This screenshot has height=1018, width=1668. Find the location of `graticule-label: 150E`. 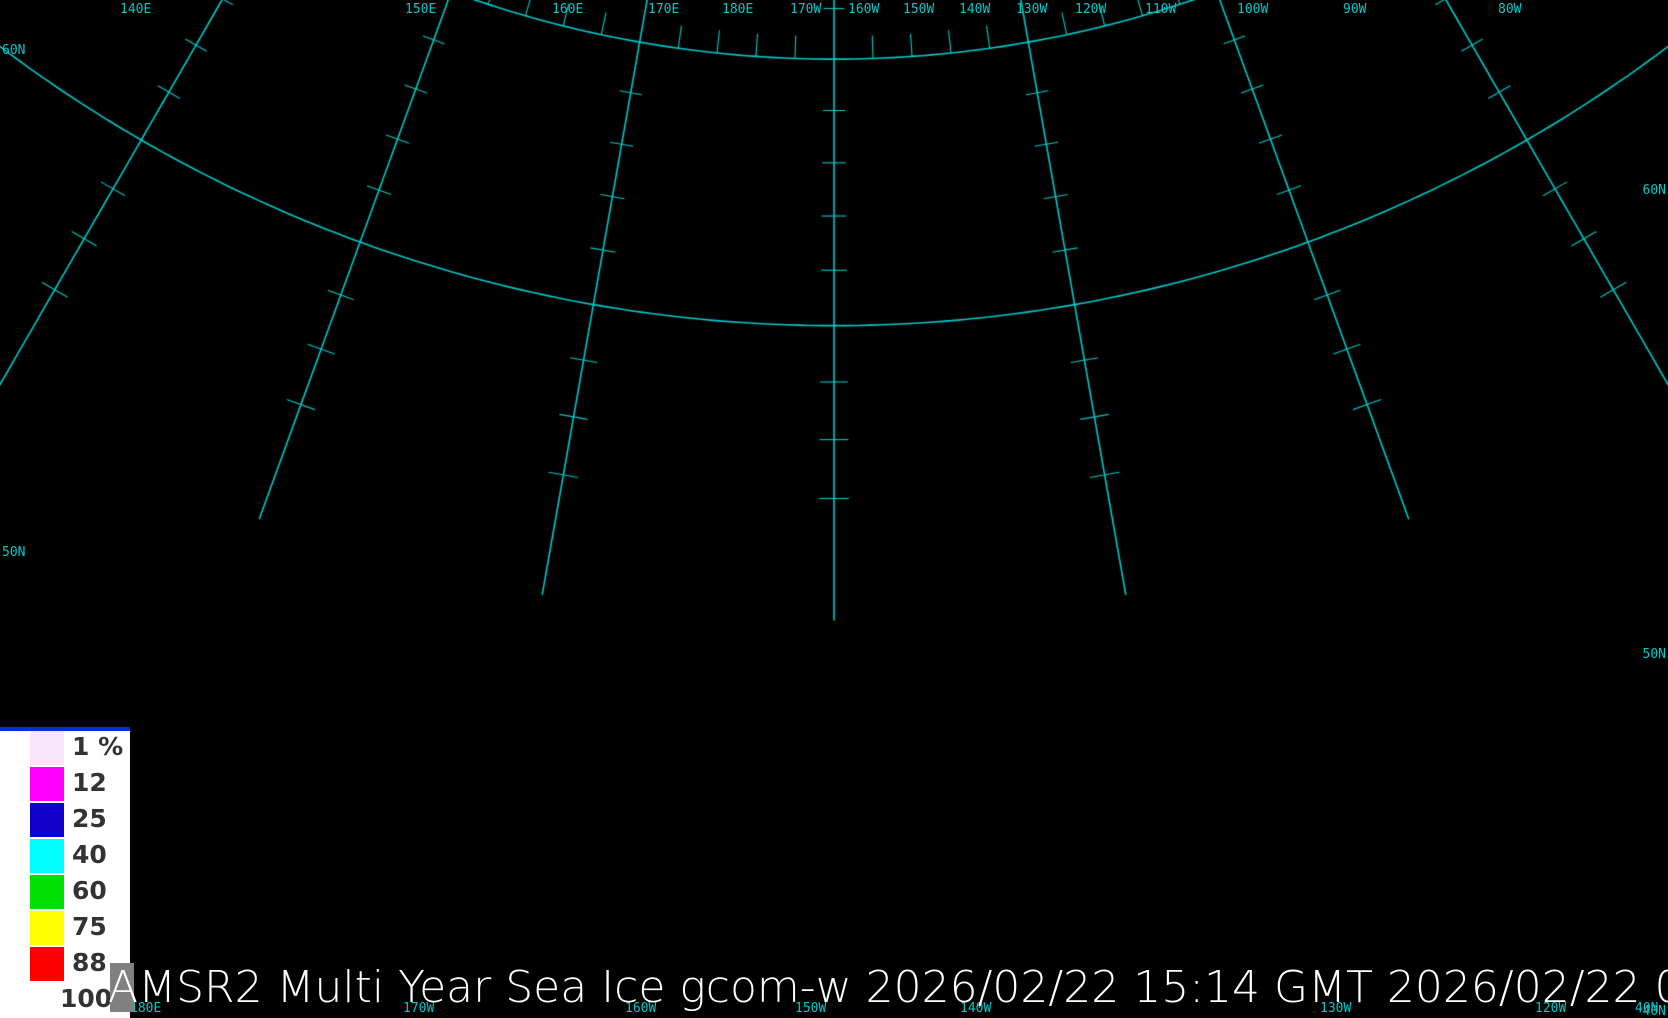

graticule-label: 150E is located at coordinates (421, 9).